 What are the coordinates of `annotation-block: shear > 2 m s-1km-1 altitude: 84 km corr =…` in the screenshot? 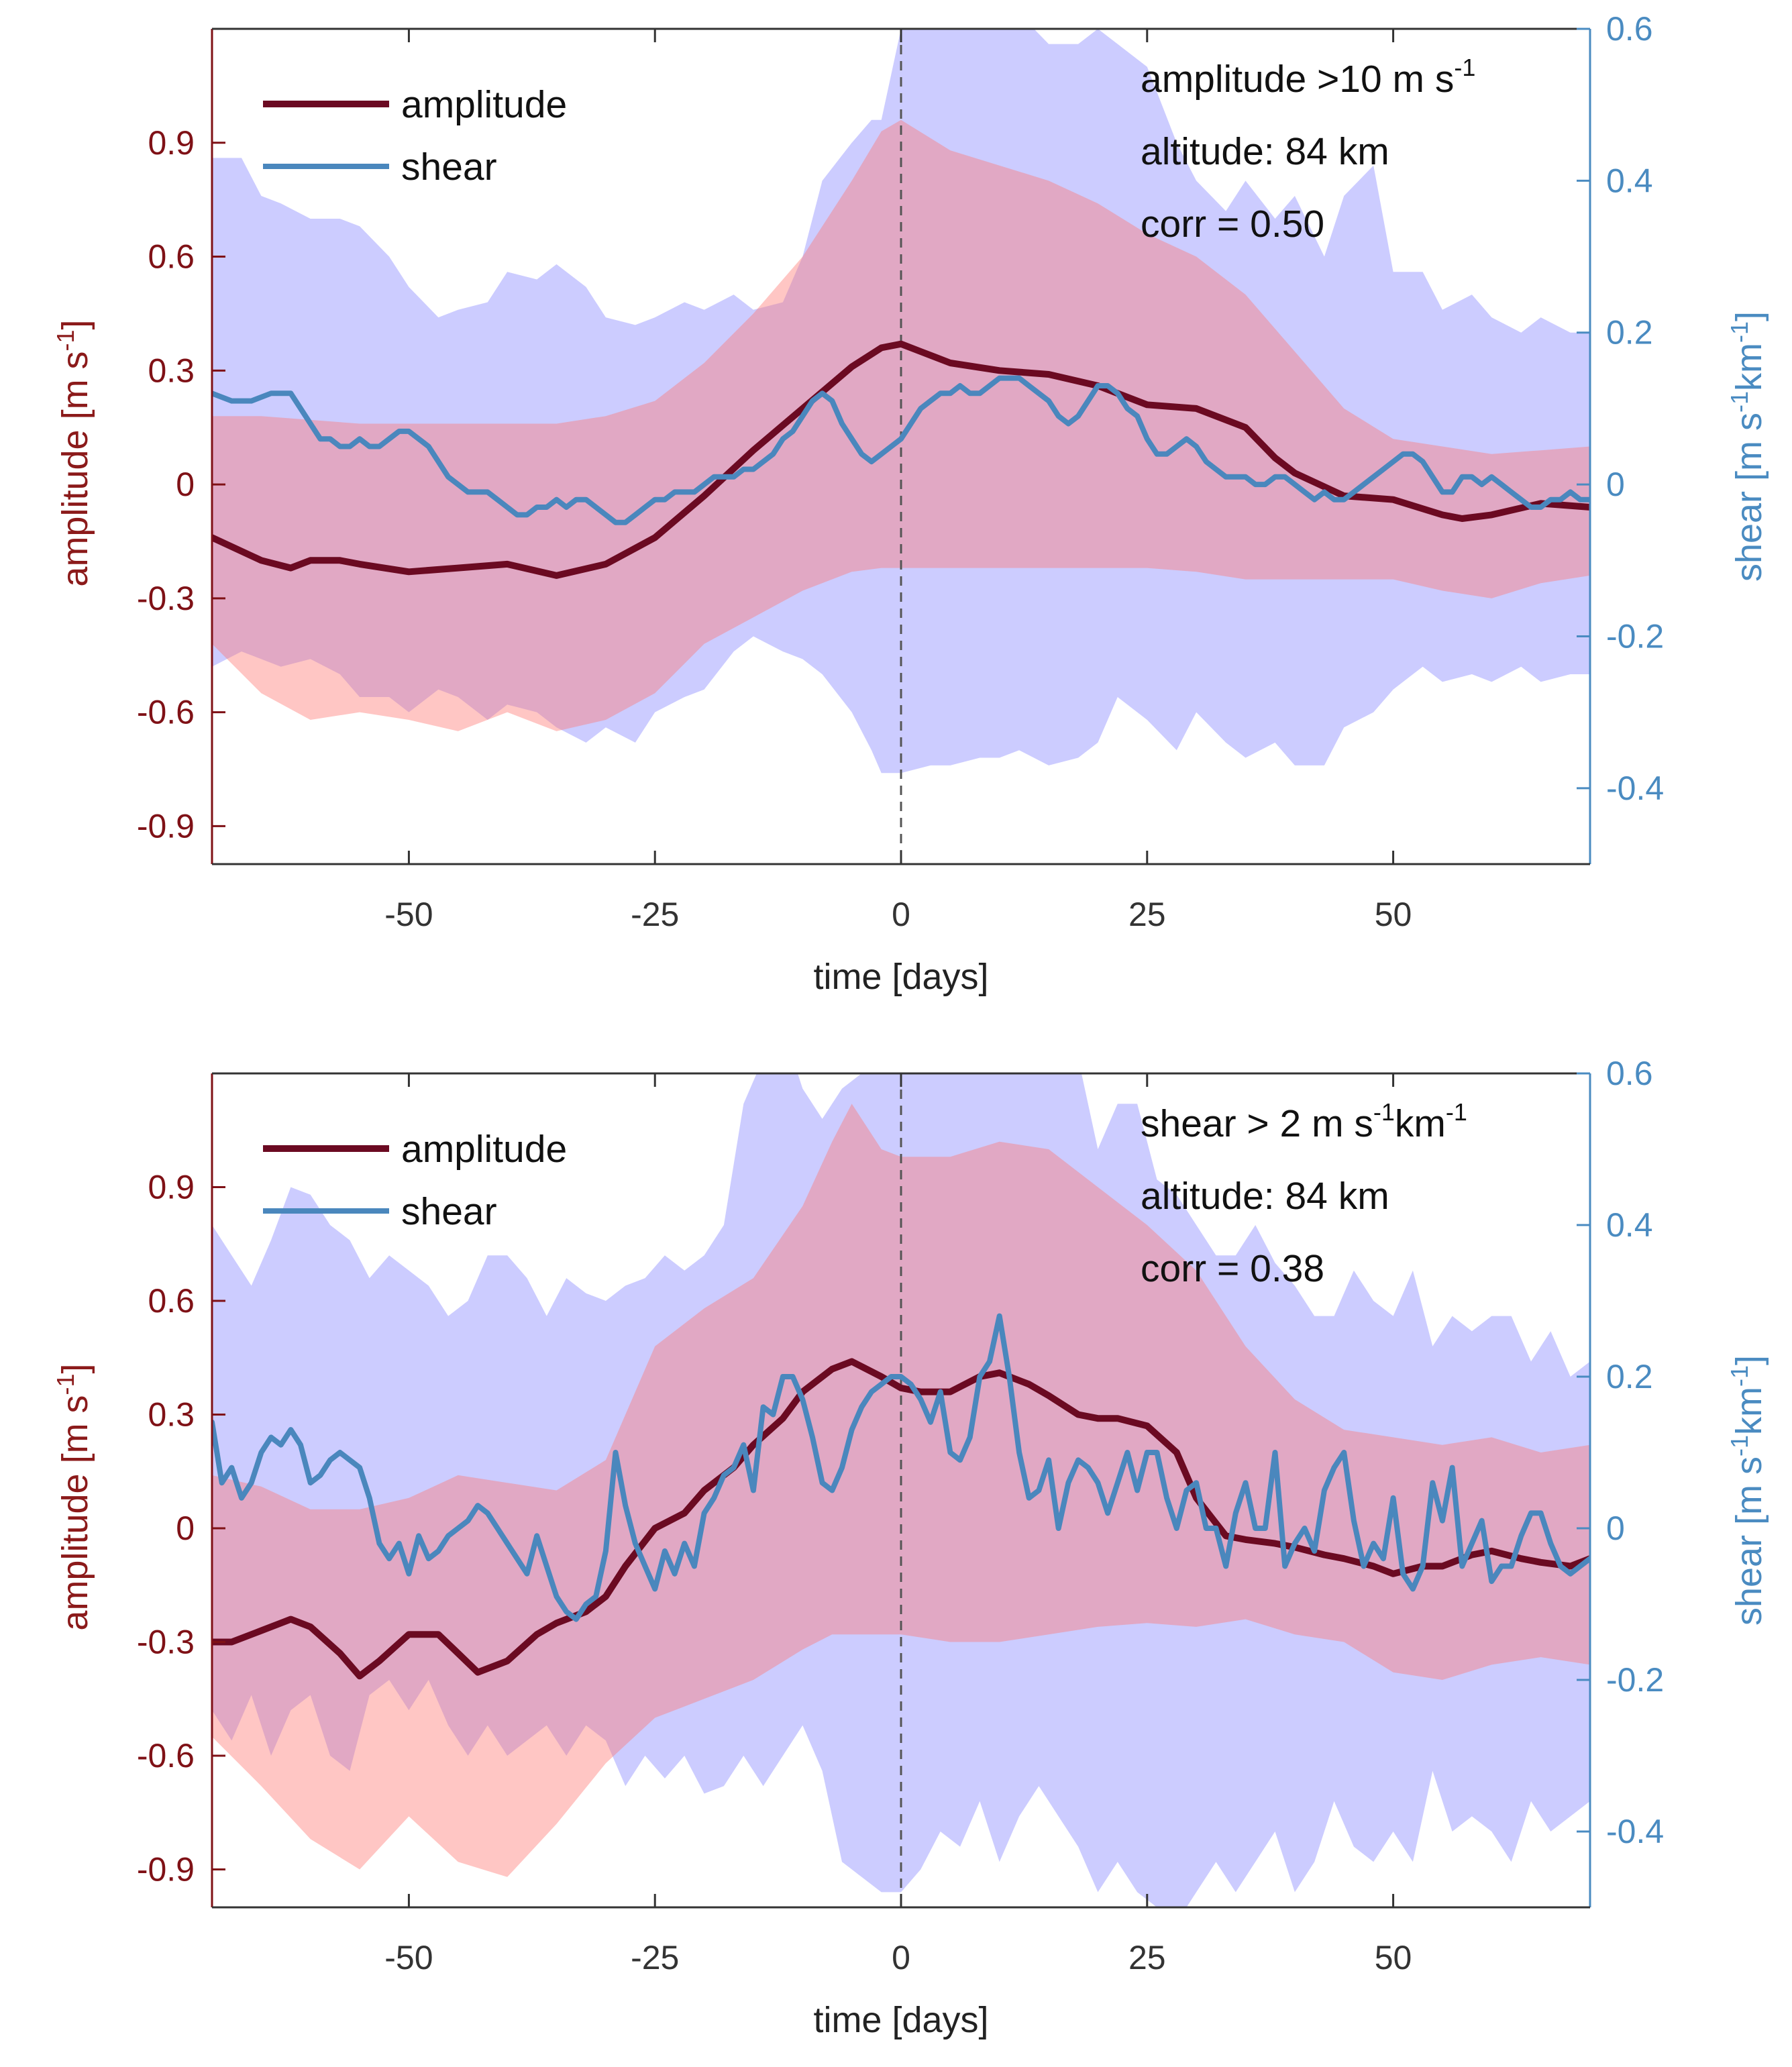 It's located at (1304, 1194).